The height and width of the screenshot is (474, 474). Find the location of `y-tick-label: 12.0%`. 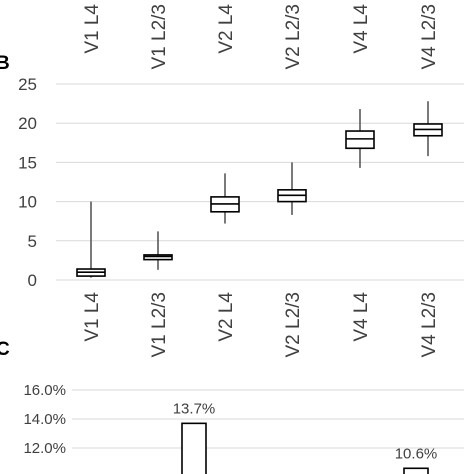

y-tick-label: 12.0% is located at coordinates (44, 448).